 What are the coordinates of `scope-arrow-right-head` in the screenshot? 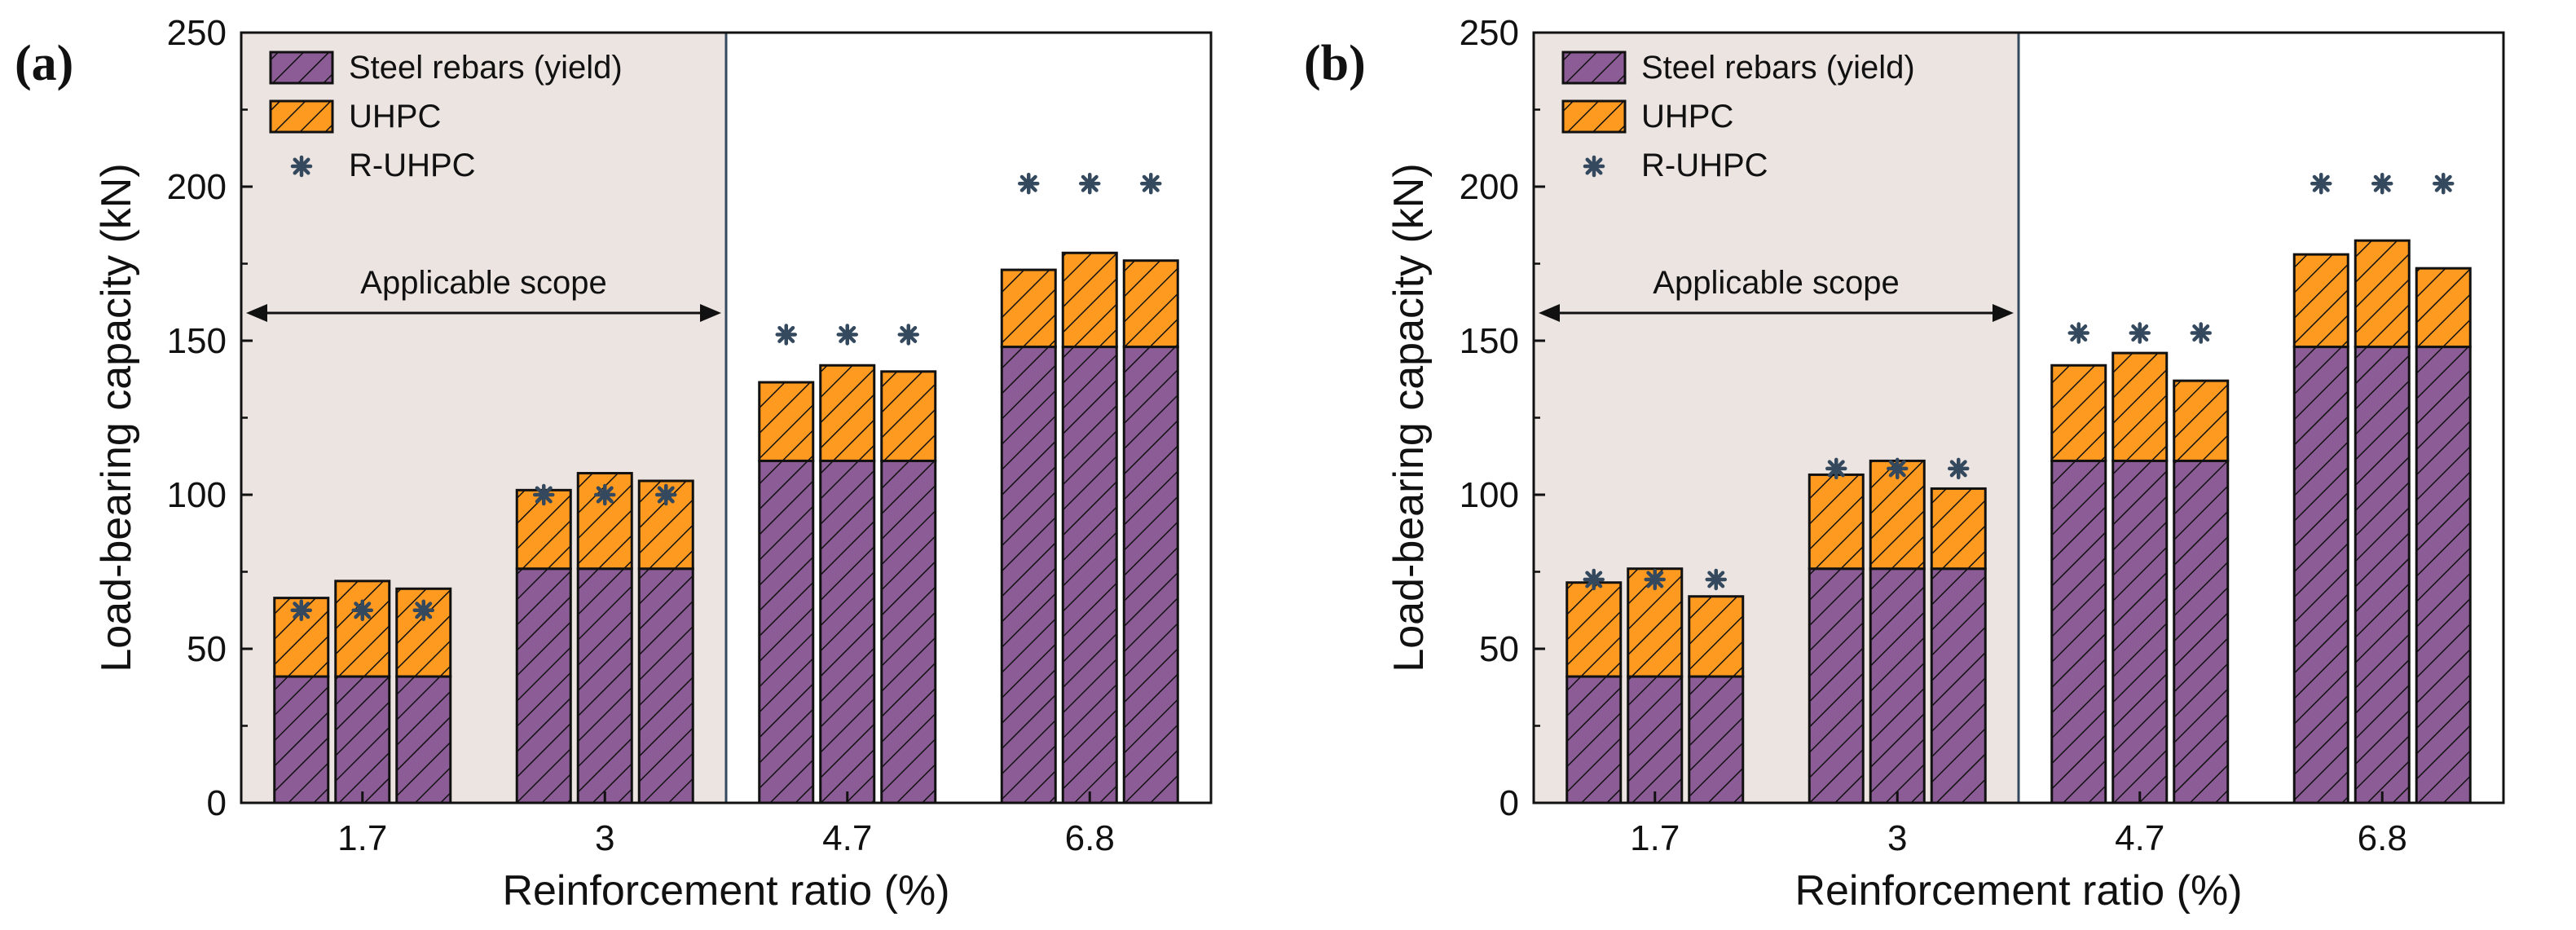 It's located at (2004, 312).